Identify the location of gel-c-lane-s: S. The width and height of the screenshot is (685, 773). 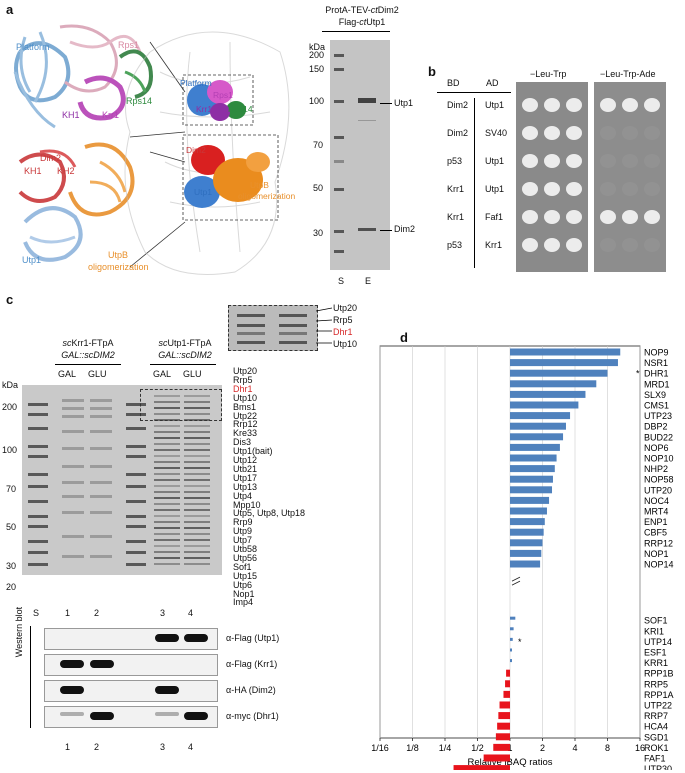
(36, 613).